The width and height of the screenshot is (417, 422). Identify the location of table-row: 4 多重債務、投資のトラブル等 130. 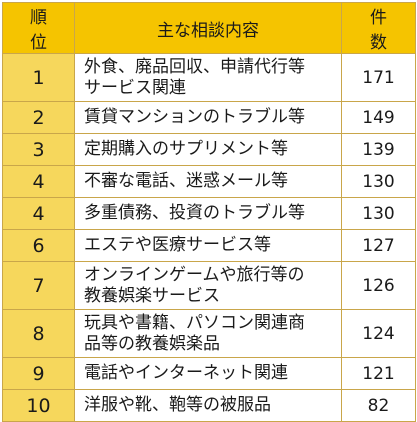
(209, 213).